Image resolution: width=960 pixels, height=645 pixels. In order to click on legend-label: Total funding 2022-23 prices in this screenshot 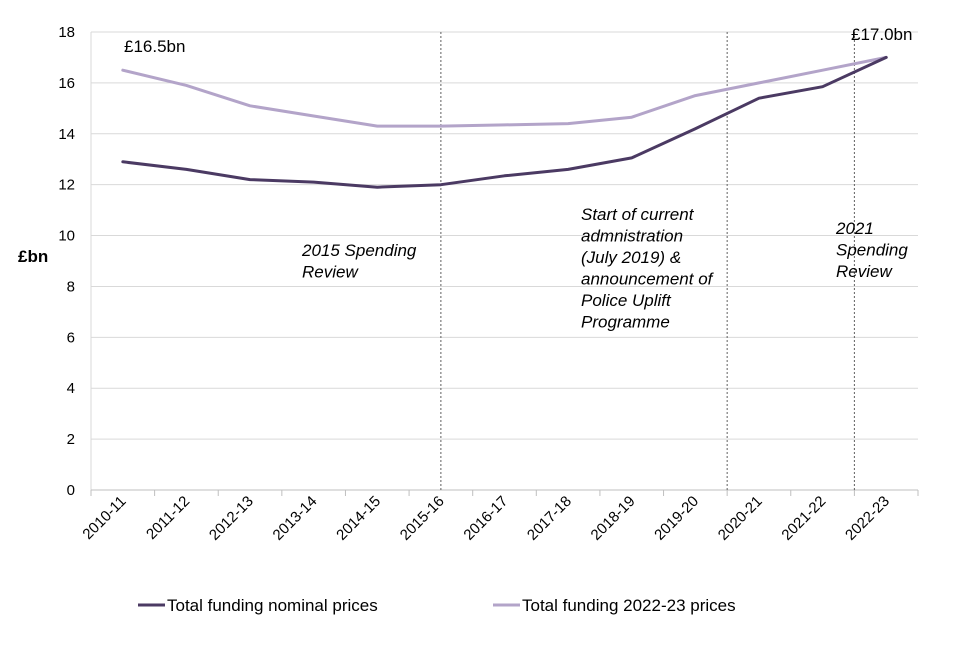, I will do `click(629, 605)`.